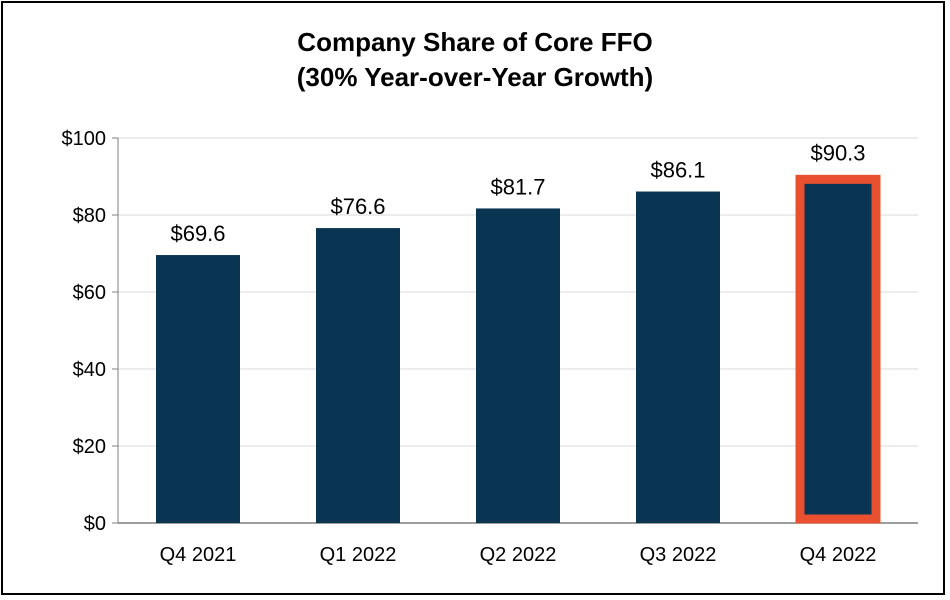 This screenshot has height=600, width=950. What do you see at coordinates (89, 216) in the screenshot?
I see `y-tick-label: $80` at bounding box center [89, 216].